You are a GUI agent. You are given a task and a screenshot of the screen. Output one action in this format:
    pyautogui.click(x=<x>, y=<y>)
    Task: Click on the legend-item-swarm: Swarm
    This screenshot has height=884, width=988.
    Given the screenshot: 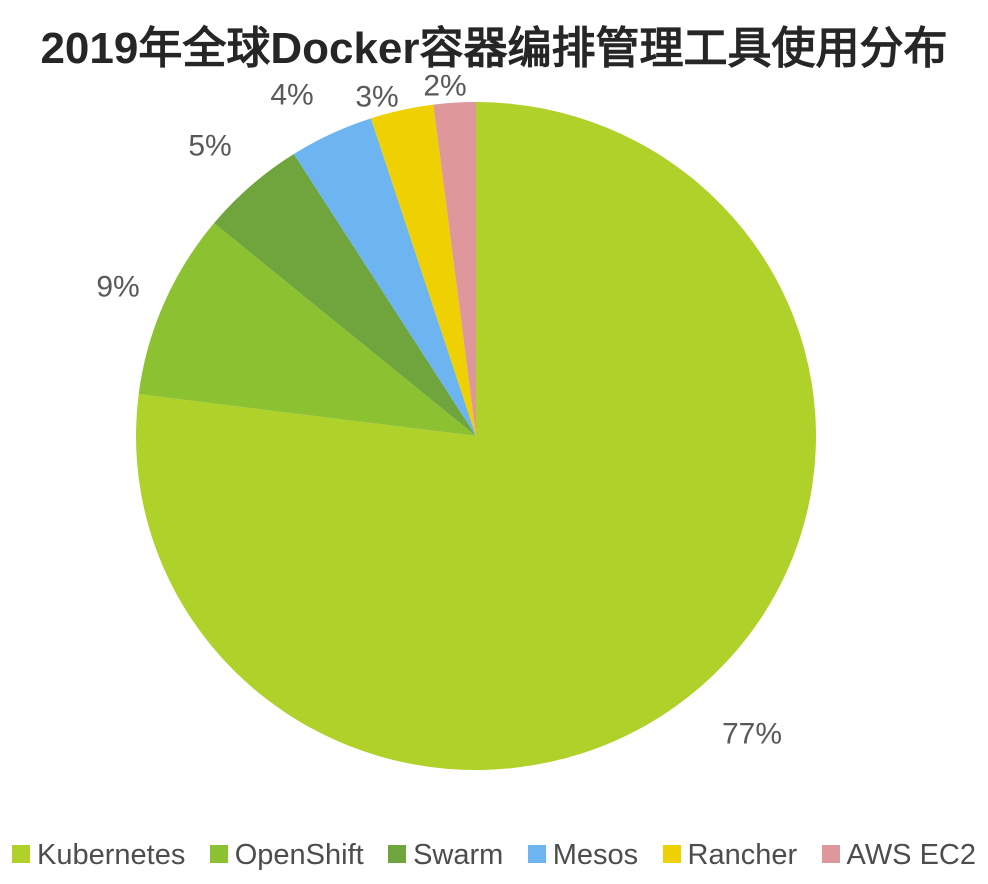 What is the action you would take?
    pyautogui.click(x=445, y=855)
    